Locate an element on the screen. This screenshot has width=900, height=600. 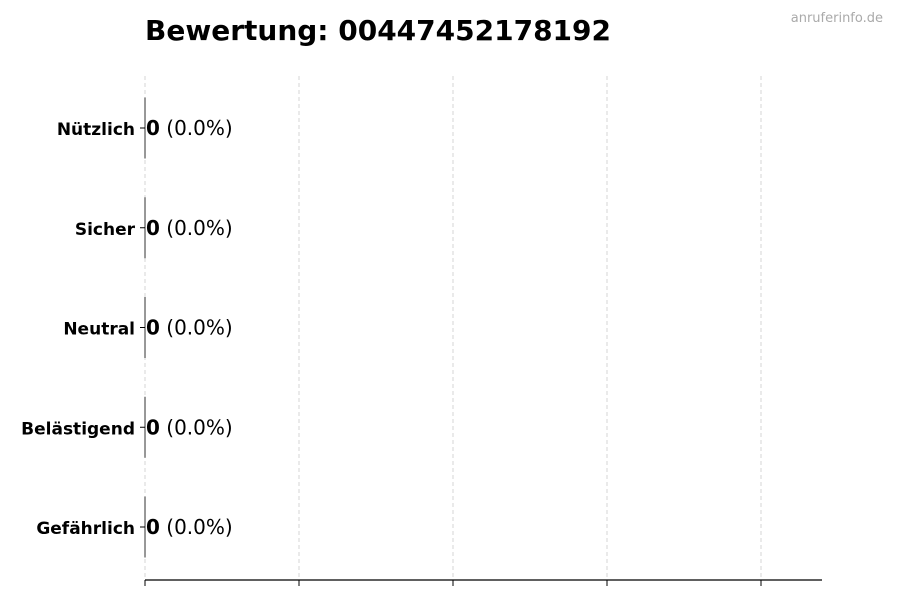
y-tick-label: Gefährlich is located at coordinates (85, 529).